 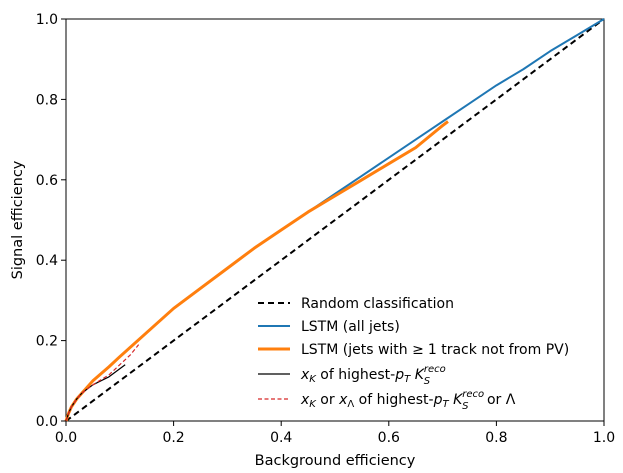 I want to click on x-axis-label: Background efficiency, so click(x=335, y=461).